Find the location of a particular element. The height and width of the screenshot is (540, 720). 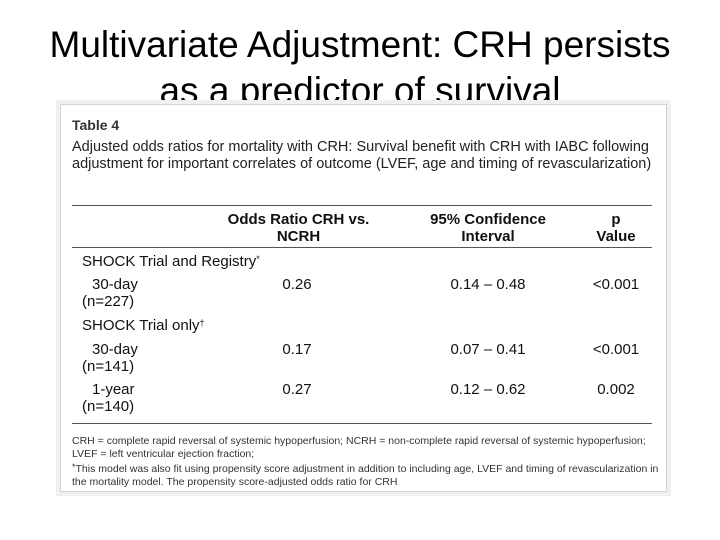

header-odds-ratio-line-1: Odds Ratio CRH vs. is located at coordinates (298, 219).